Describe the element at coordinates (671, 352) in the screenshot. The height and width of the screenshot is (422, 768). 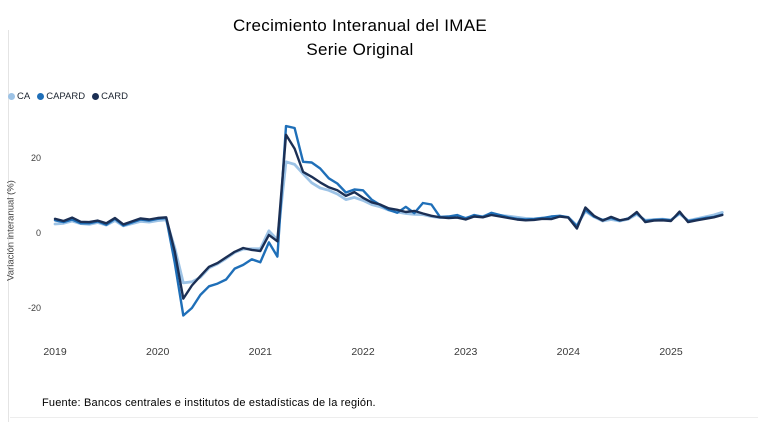
I see `x-tick-2025: 2025` at that location.